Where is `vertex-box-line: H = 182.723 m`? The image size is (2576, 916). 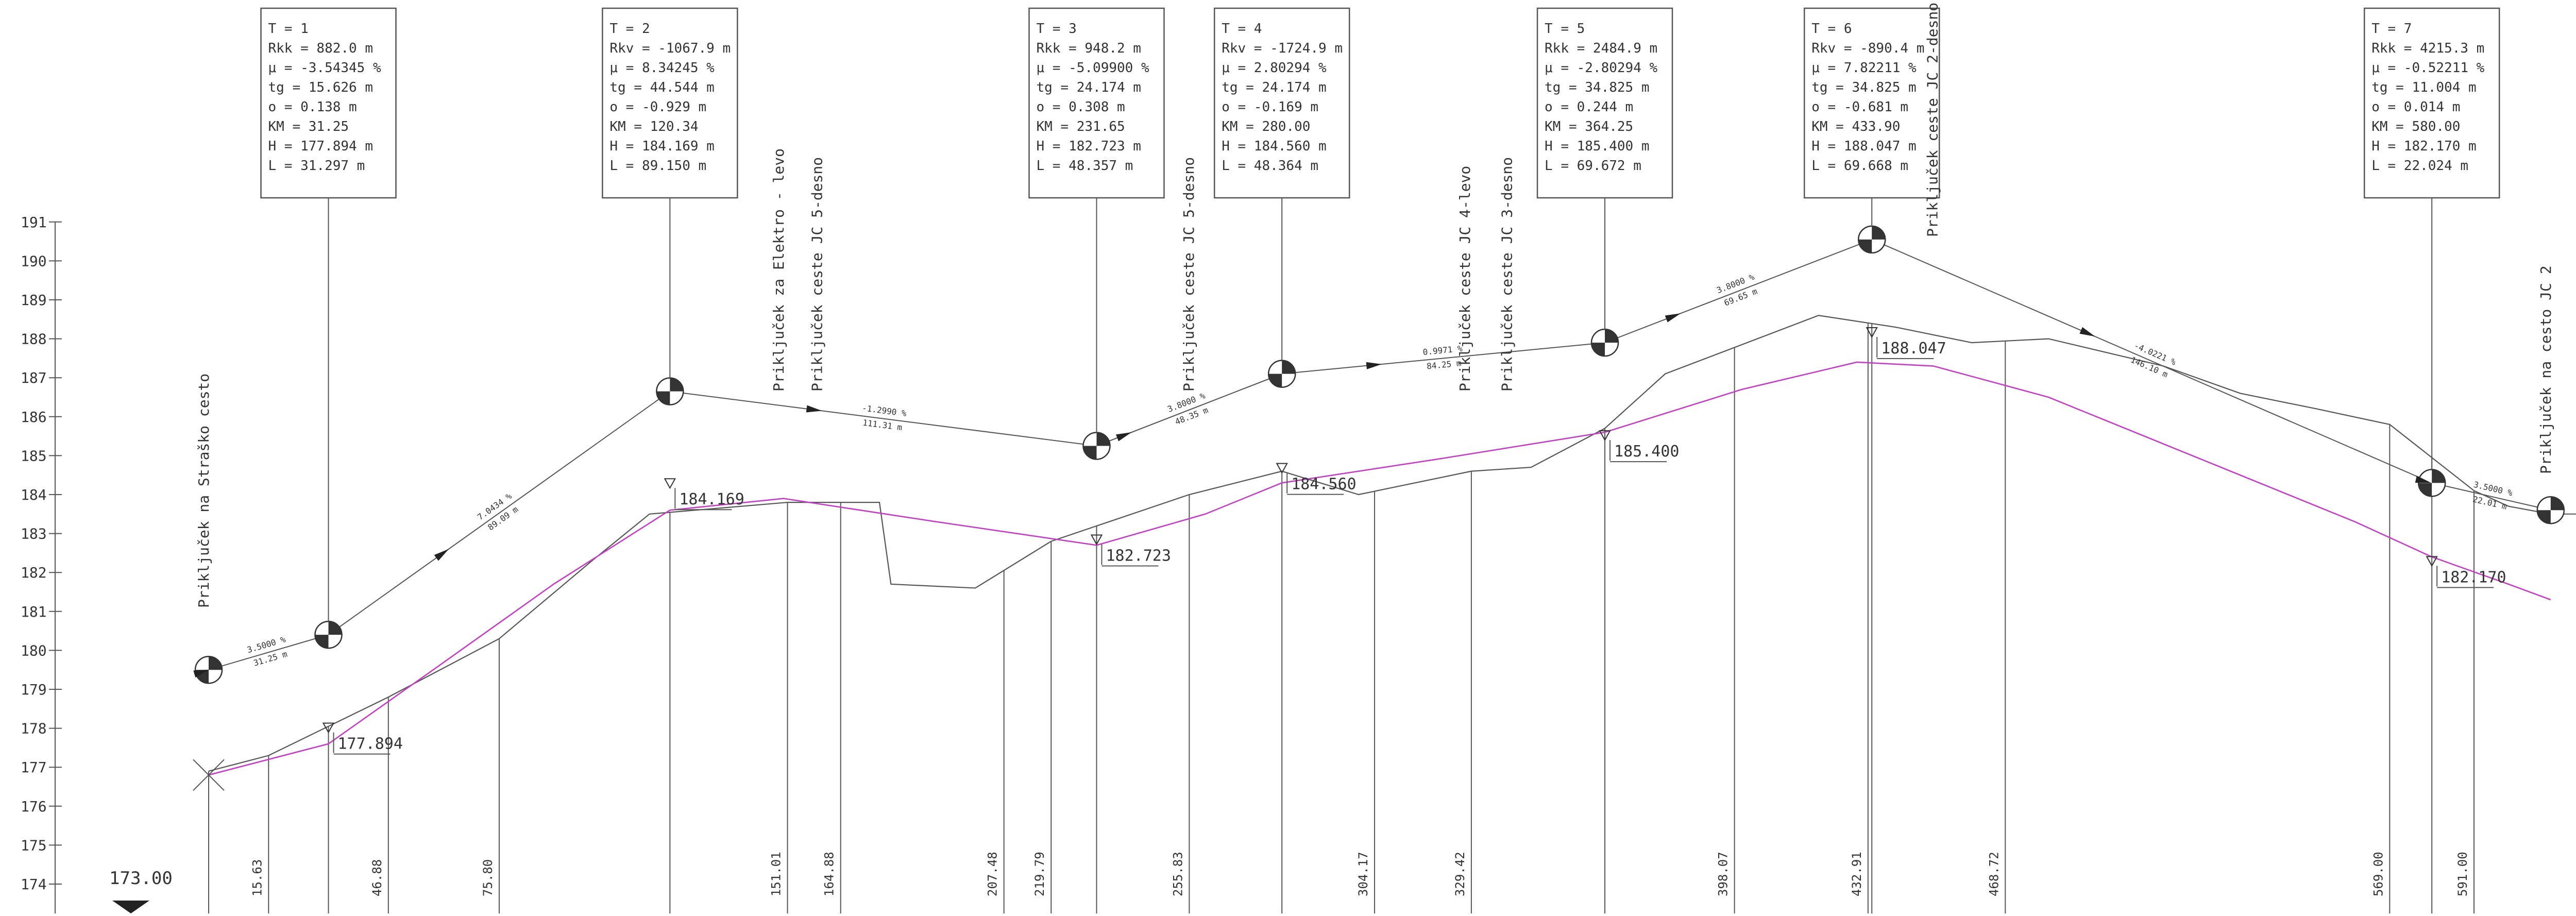 vertex-box-line: H = 182.723 m is located at coordinates (1088, 146).